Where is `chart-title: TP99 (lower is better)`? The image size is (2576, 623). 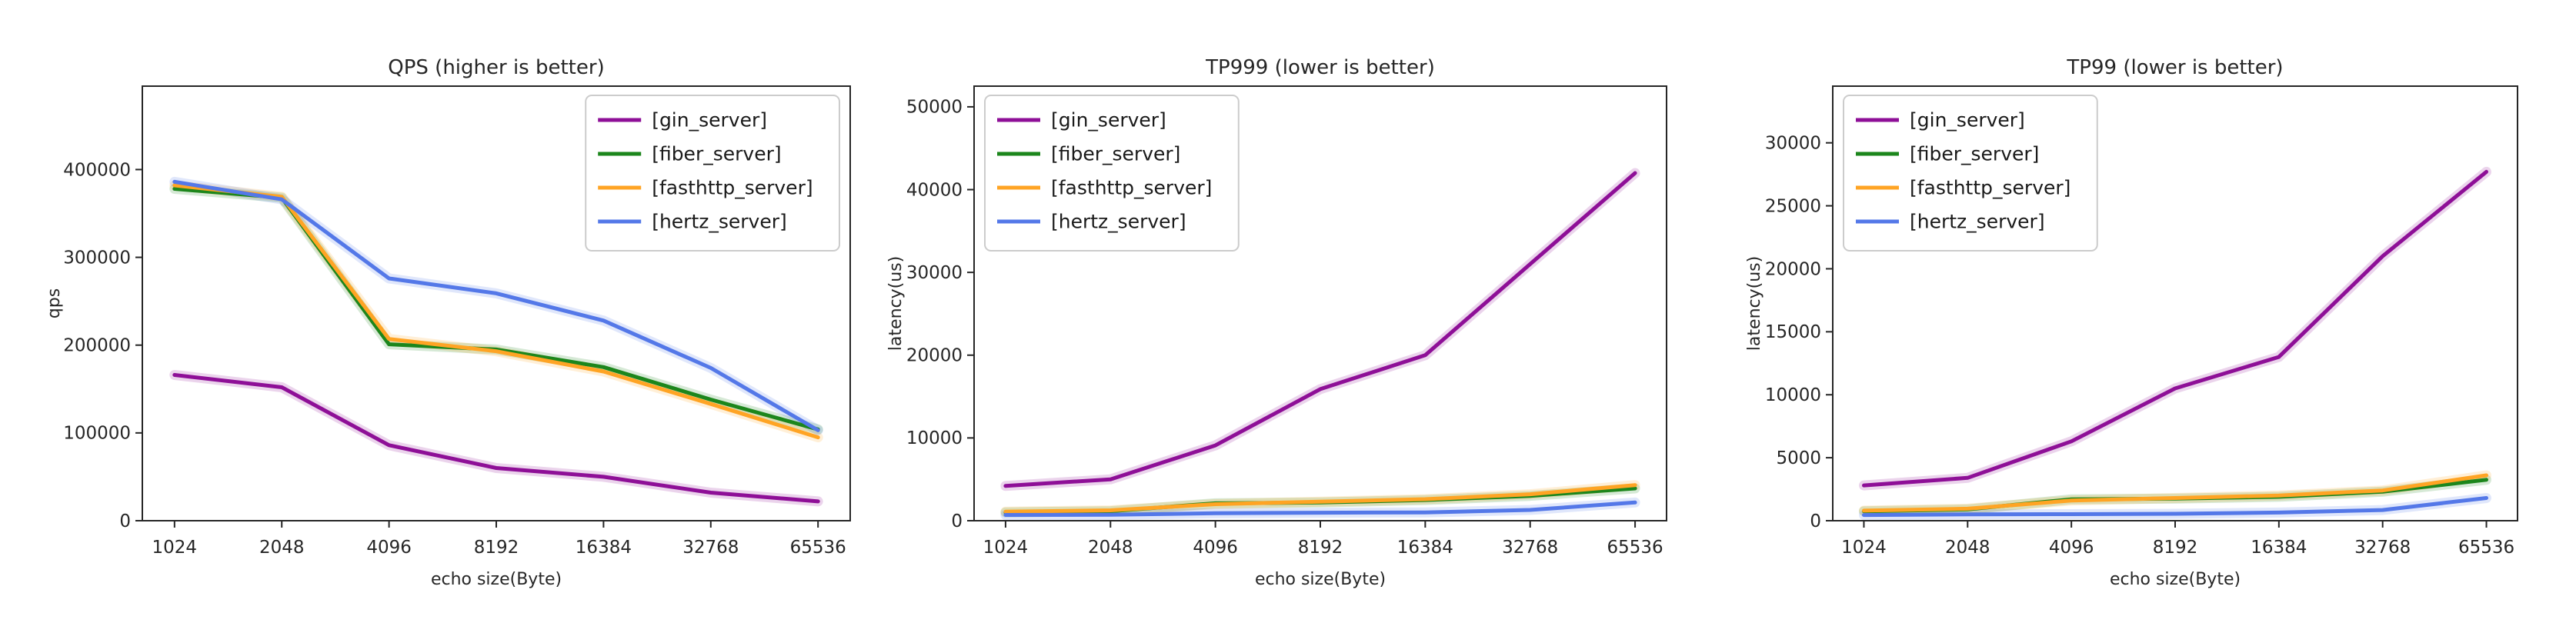 chart-title: TP99 (lower is better) is located at coordinates (2174, 67).